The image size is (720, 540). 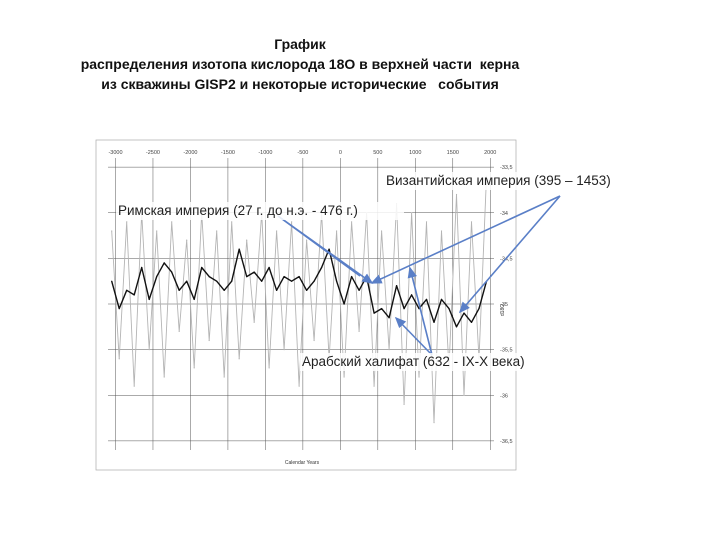 I want to click on y-tick-label: -35,5, so click(x=506, y=351).